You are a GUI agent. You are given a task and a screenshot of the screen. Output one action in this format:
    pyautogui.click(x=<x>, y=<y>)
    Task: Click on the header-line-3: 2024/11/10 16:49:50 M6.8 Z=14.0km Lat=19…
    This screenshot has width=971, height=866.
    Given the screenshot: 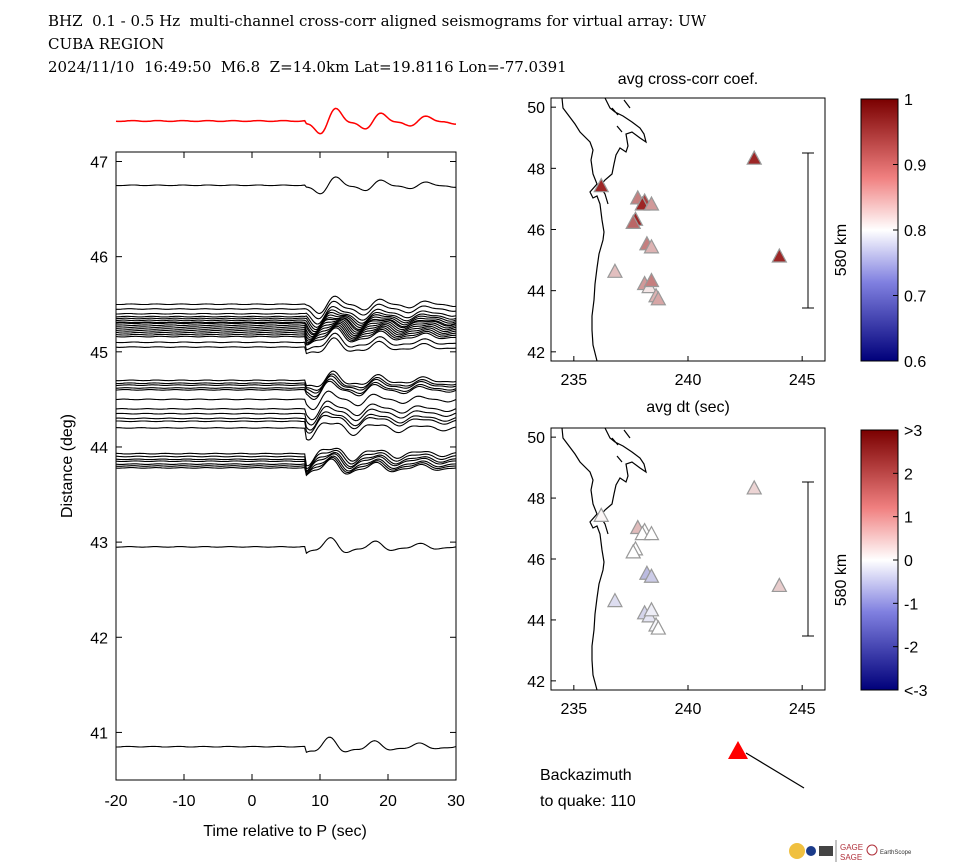 What is the action you would take?
    pyautogui.click(x=307, y=67)
    